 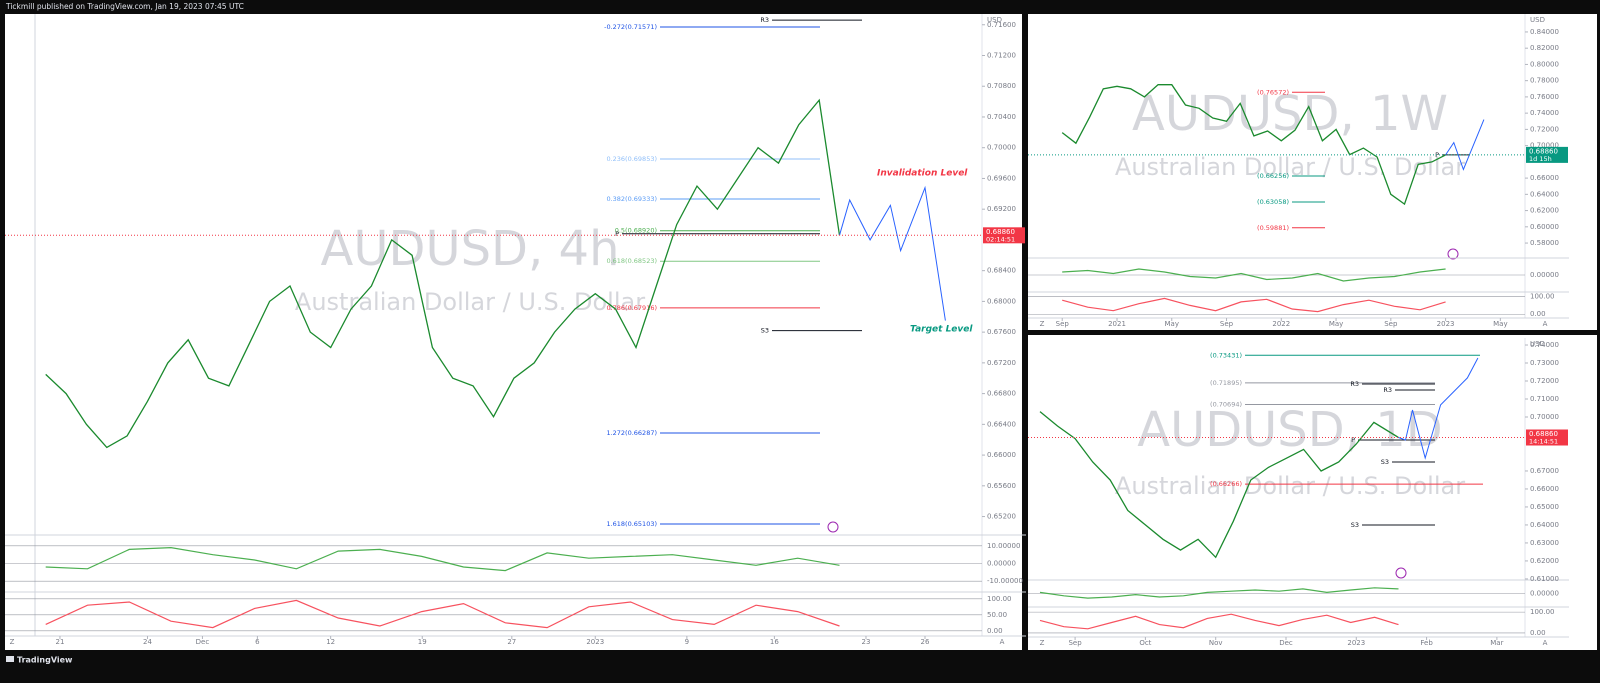 I want to click on logo-mark, so click(x=10, y=659).